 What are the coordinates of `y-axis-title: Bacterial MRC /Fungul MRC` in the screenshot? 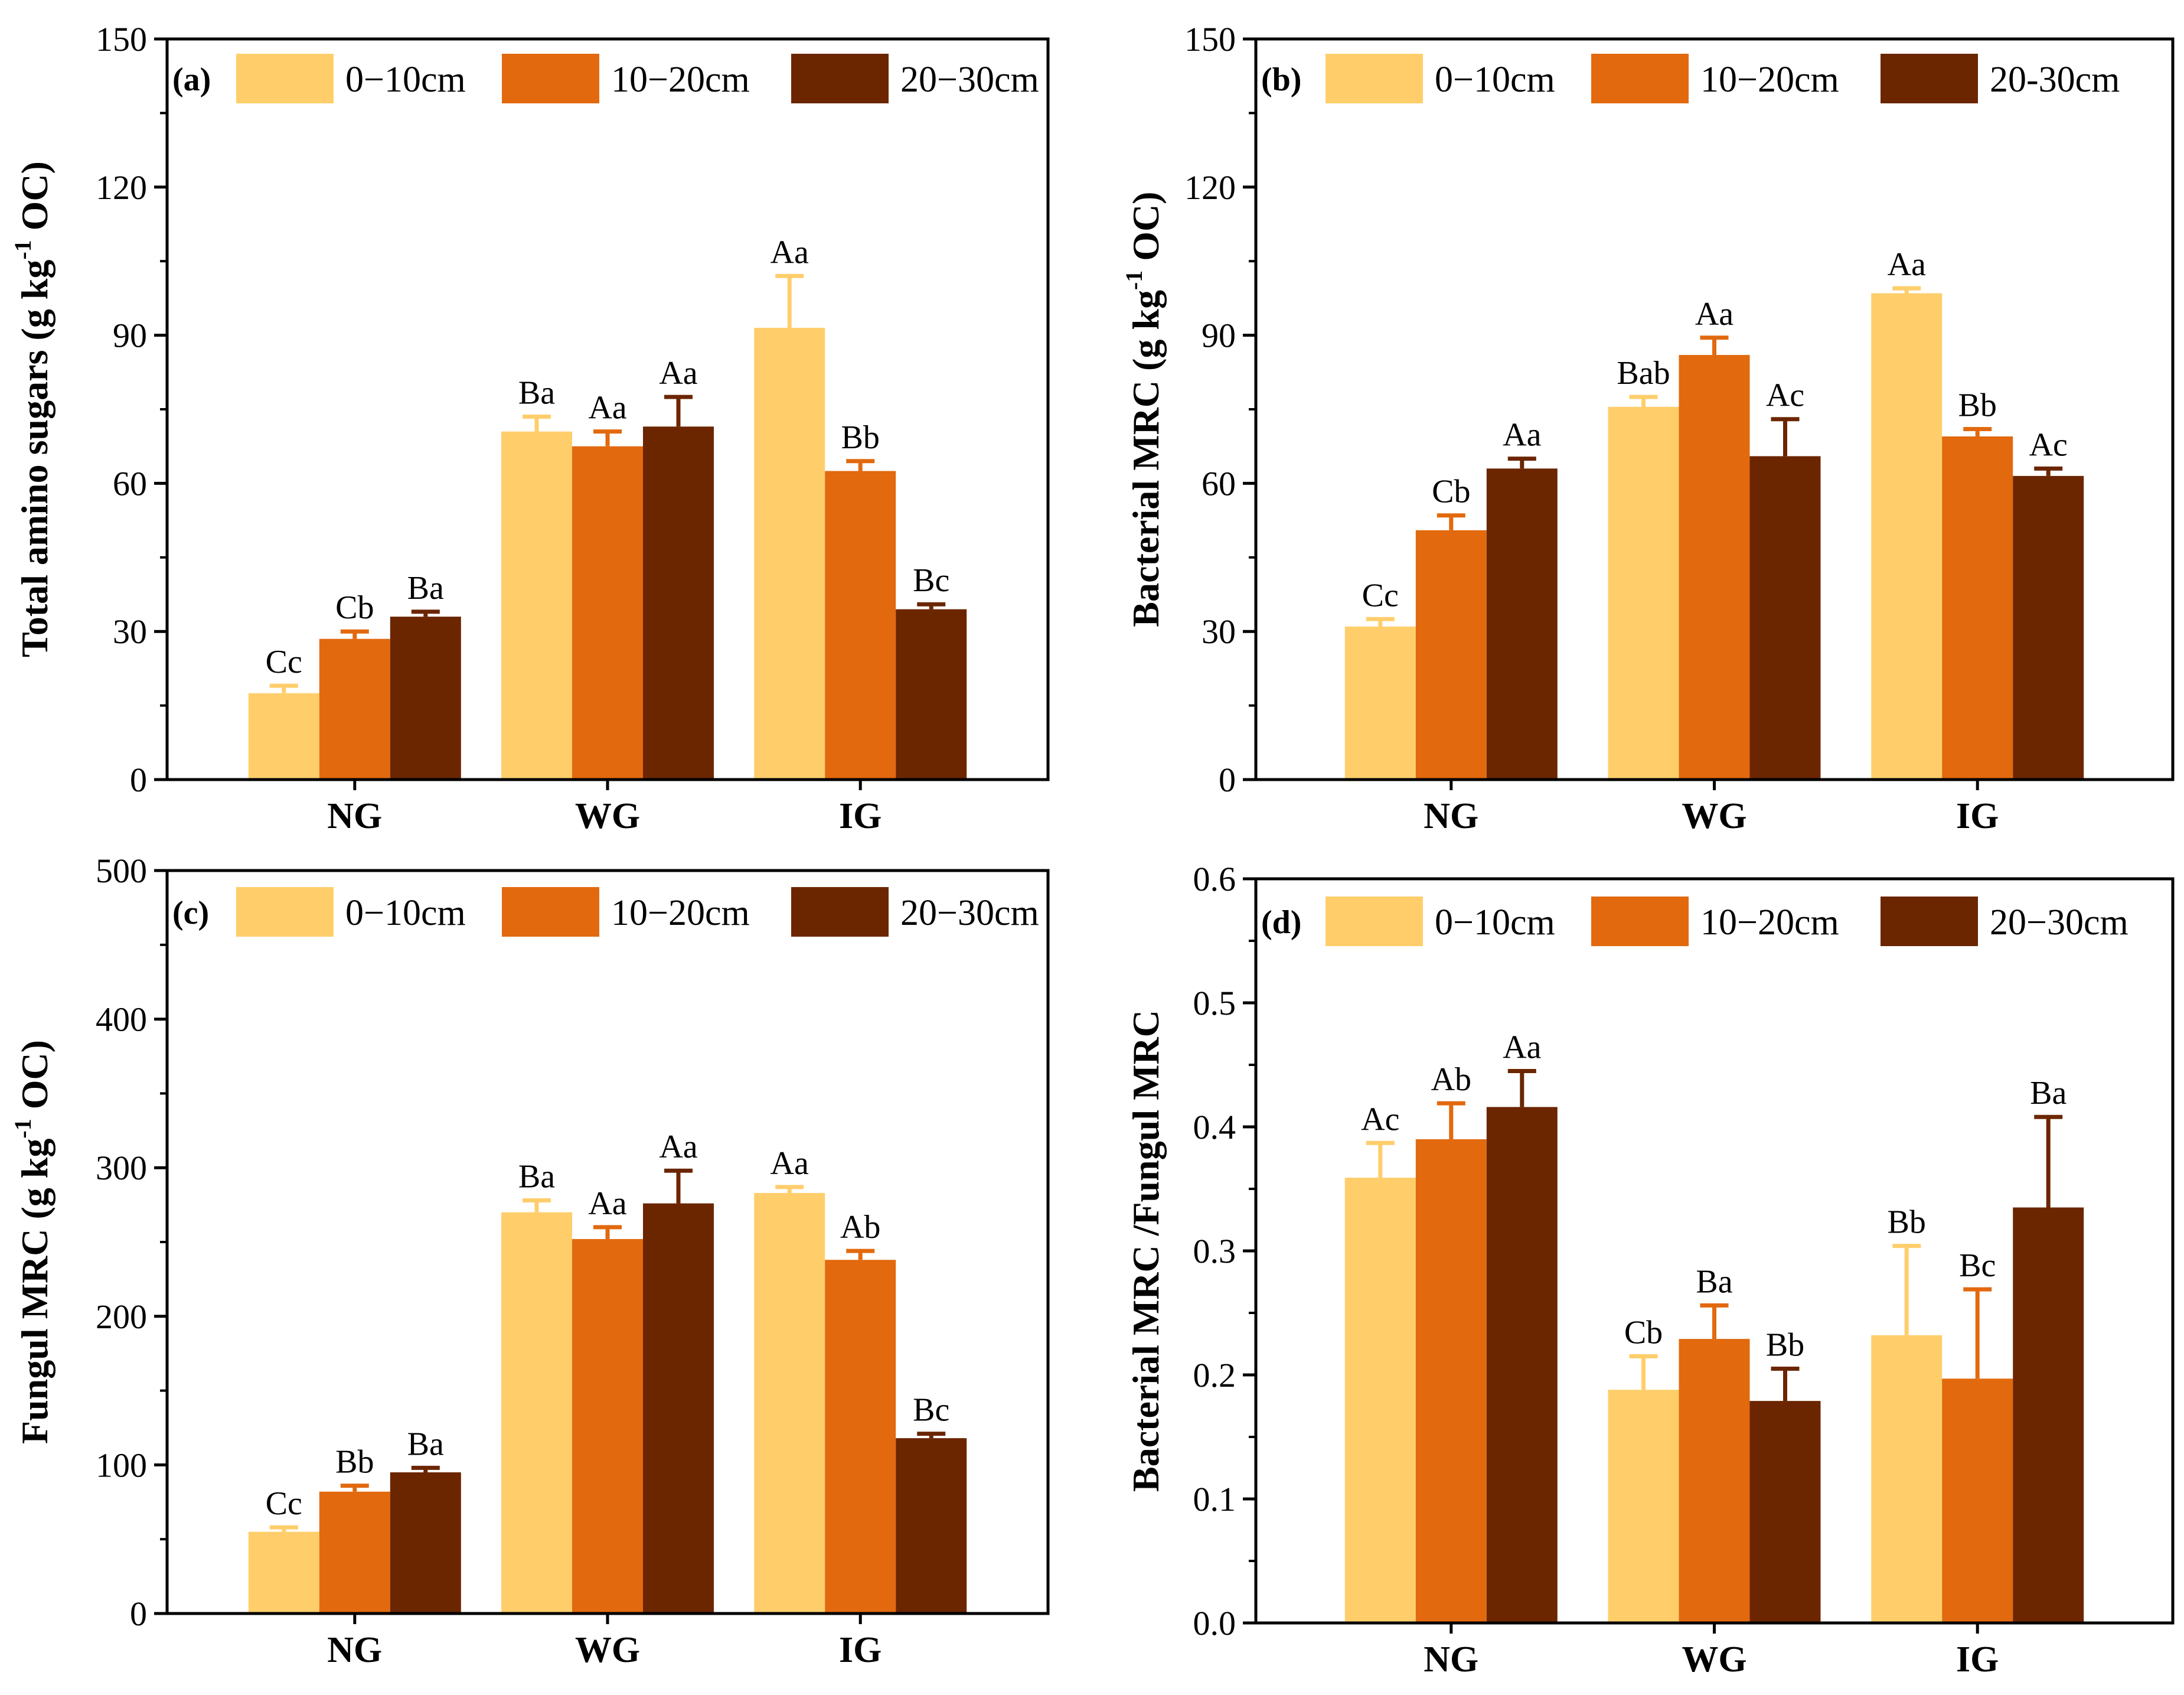 It's located at (1146, 1251).